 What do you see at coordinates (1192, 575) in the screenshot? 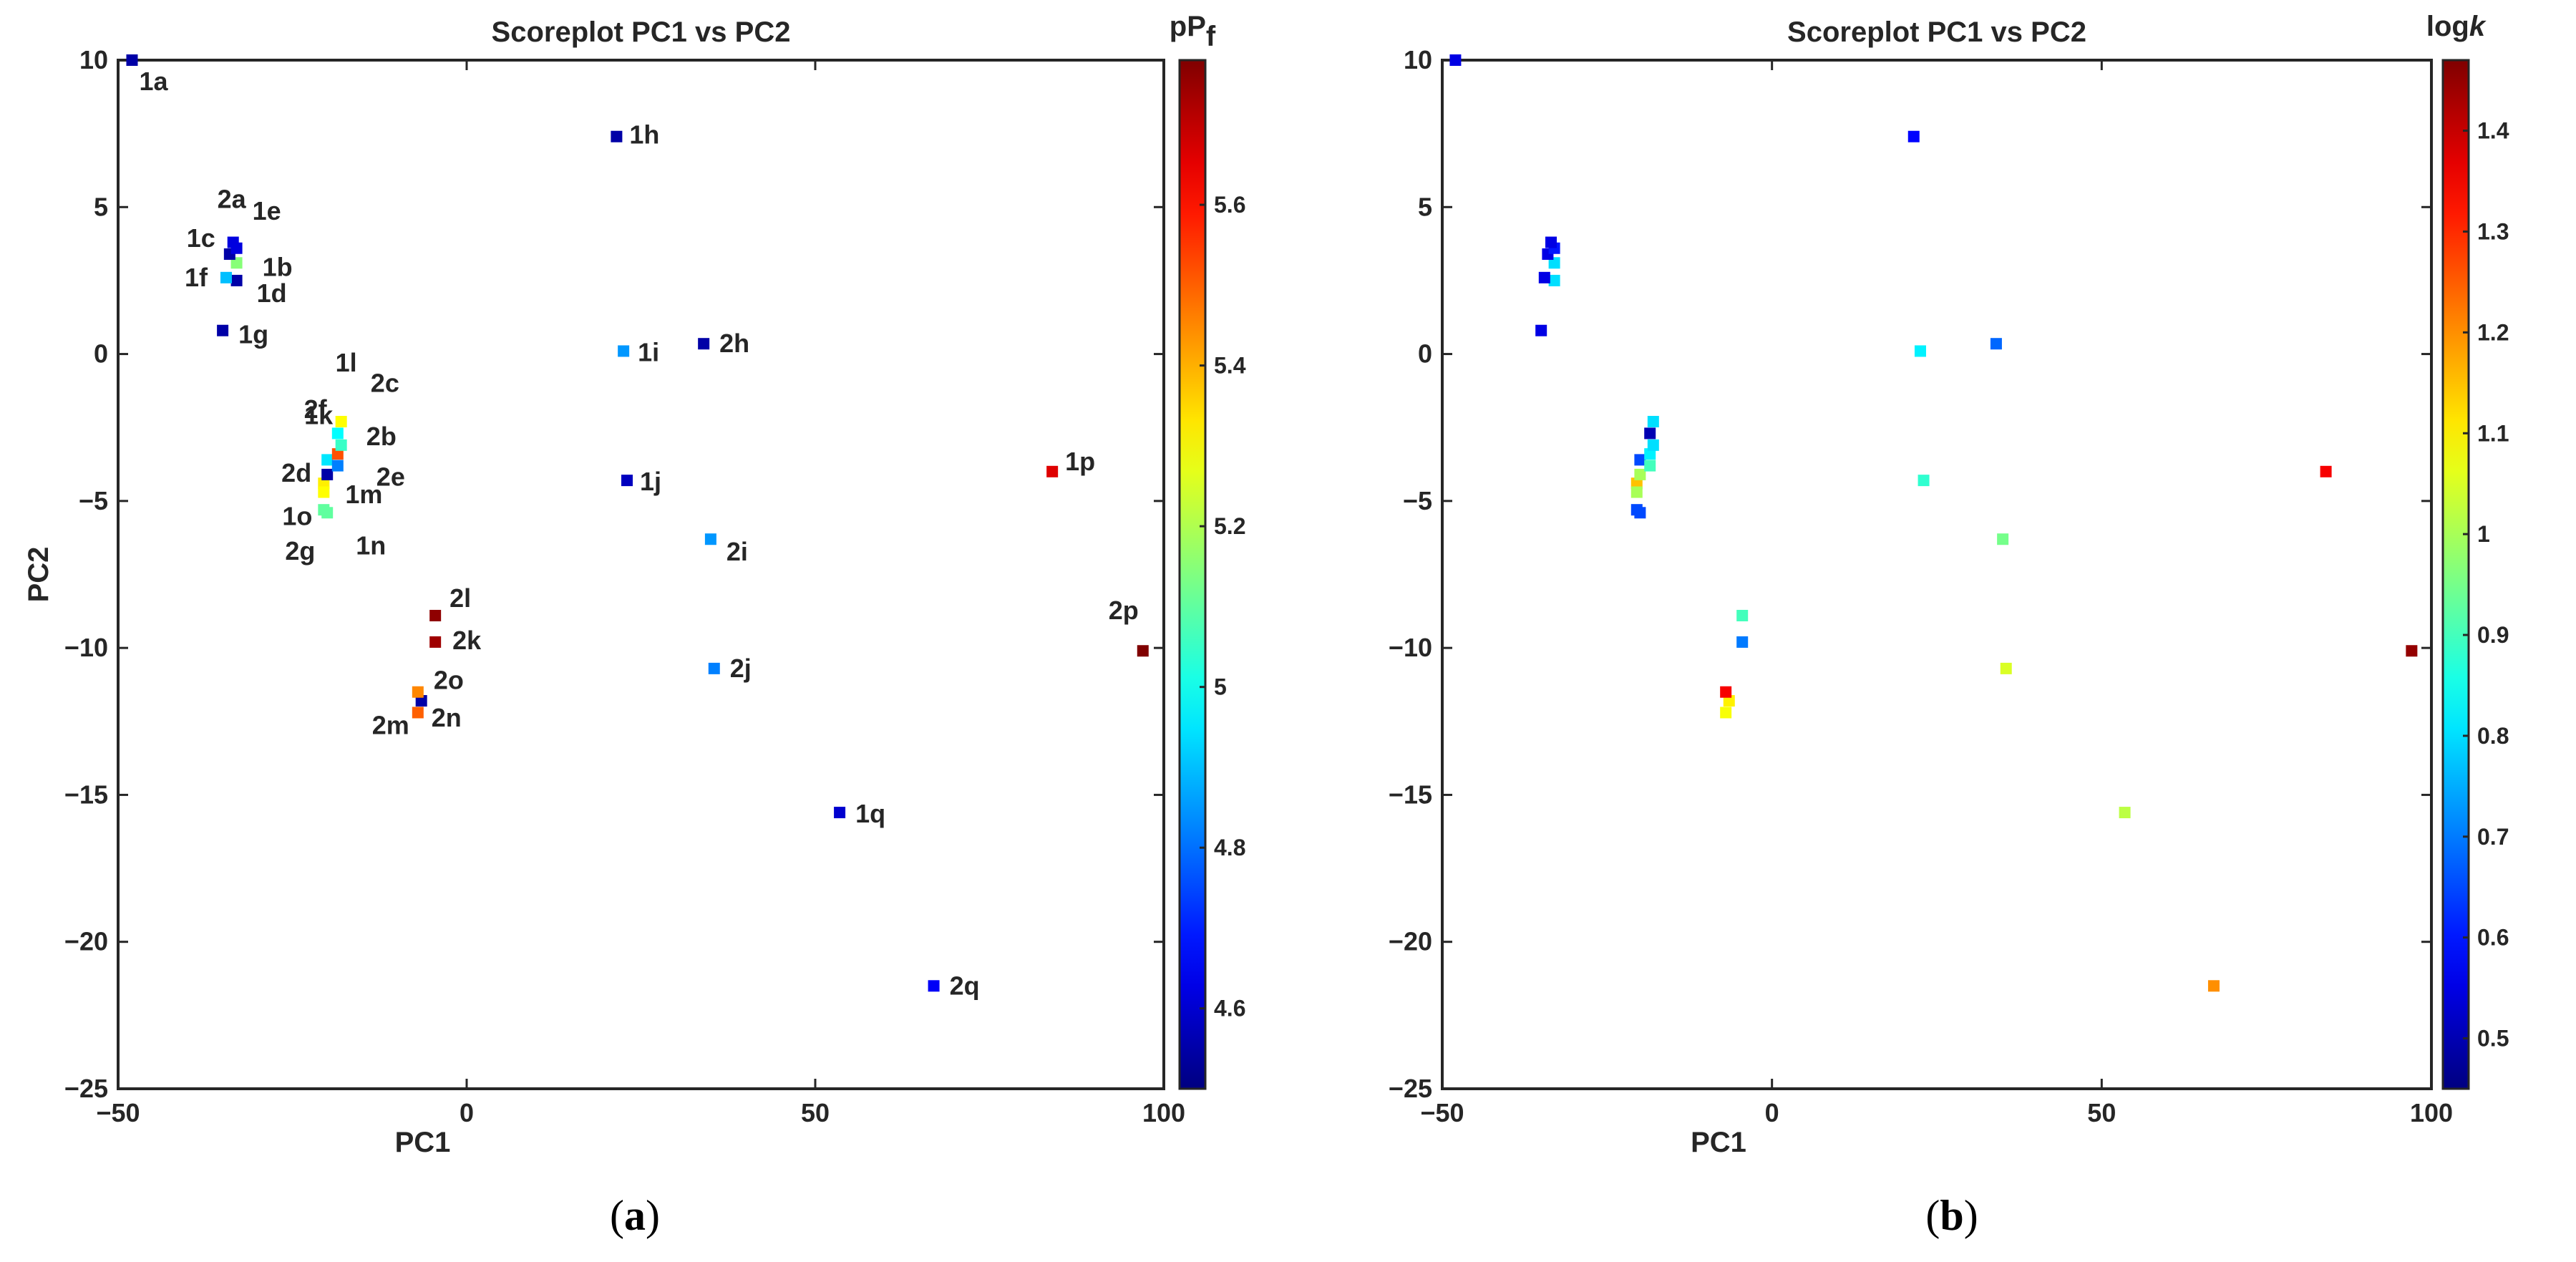
I see `colorbar` at bounding box center [1192, 575].